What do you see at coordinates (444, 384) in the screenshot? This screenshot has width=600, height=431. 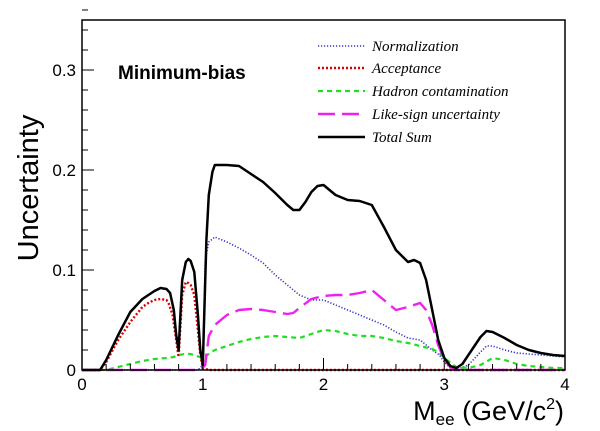 I see `x-tick-label: 3` at bounding box center [444, 384].